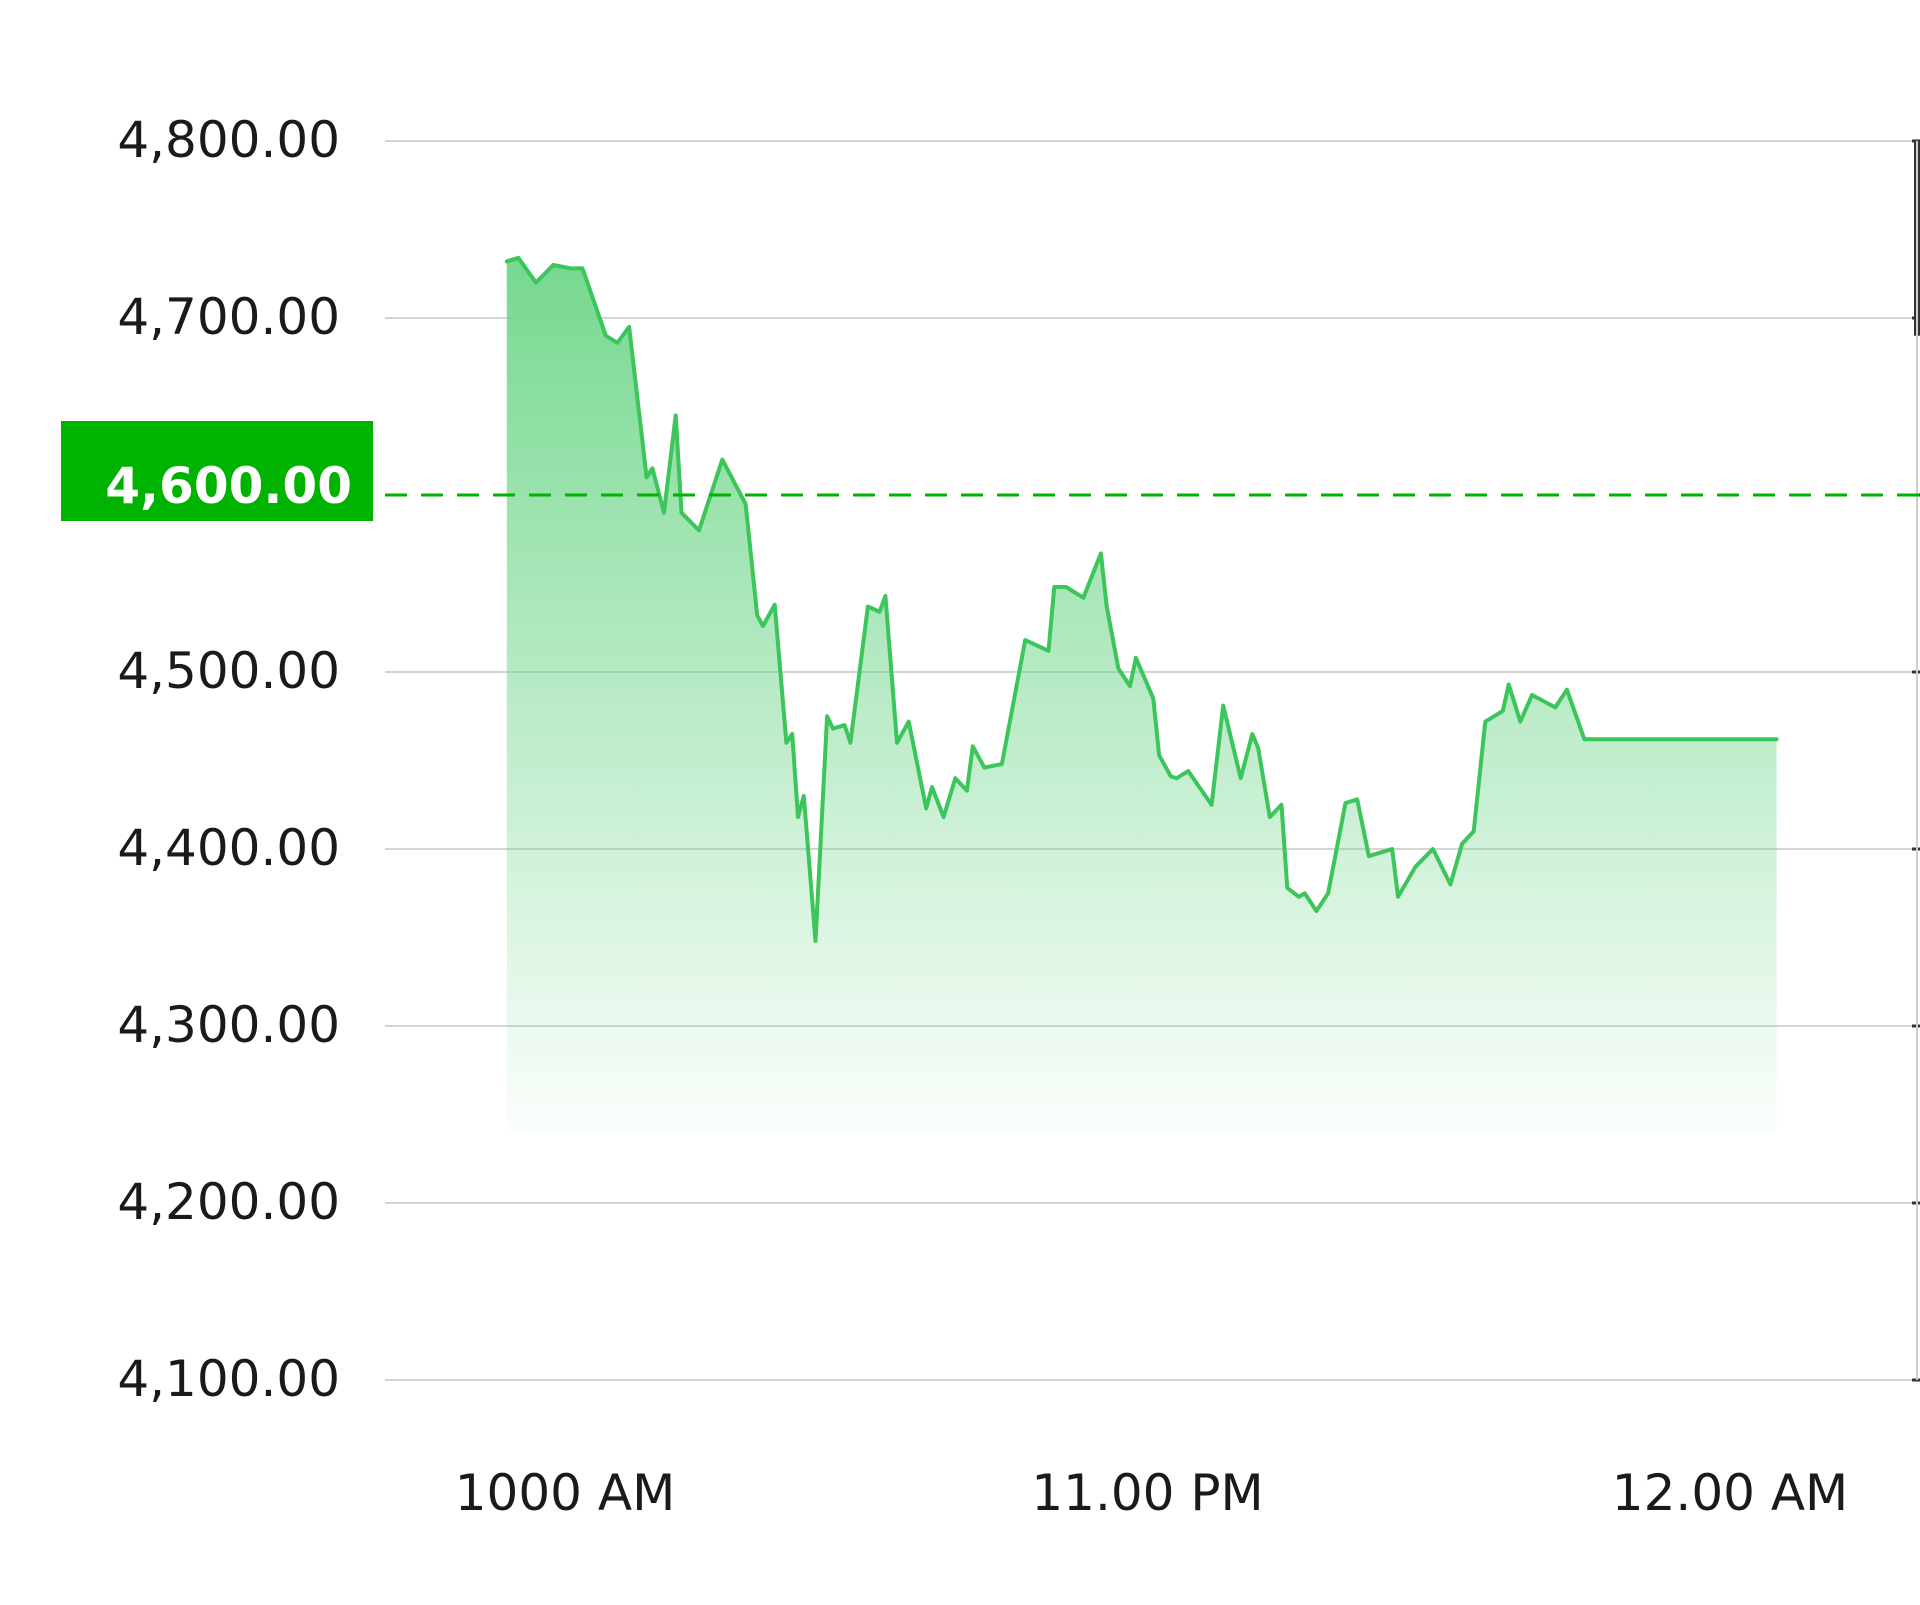 This screenshot has height=1605, width=1920. What do you see at coordinates (228, 317) in the screenshot?
I see `y-tick-label: 4,700.00` at bounding box center [228, 317].